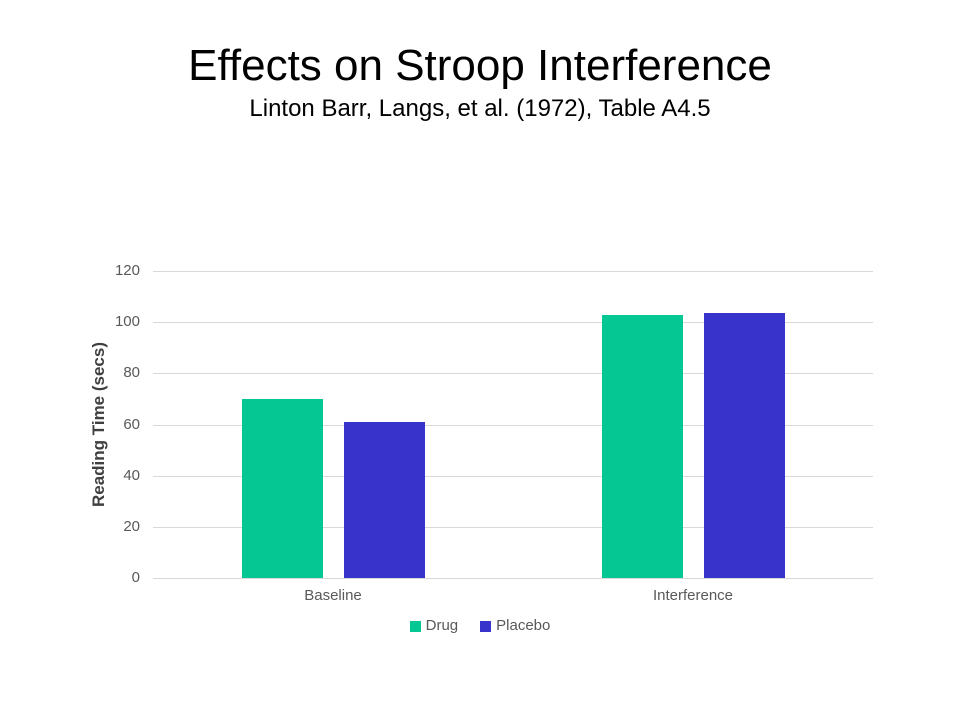  I want to click on y-tick-120: 120, so click(127, 270).